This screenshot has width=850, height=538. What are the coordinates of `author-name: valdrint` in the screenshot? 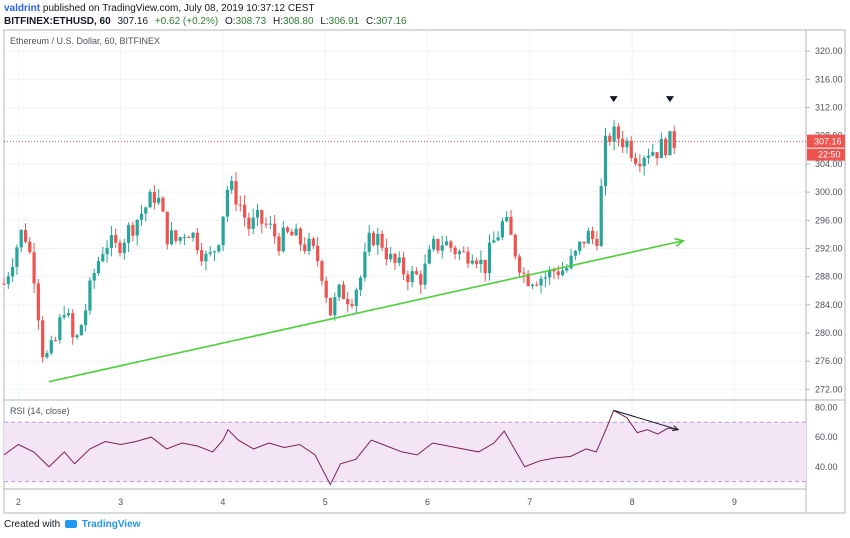 It's located at (22, 8).